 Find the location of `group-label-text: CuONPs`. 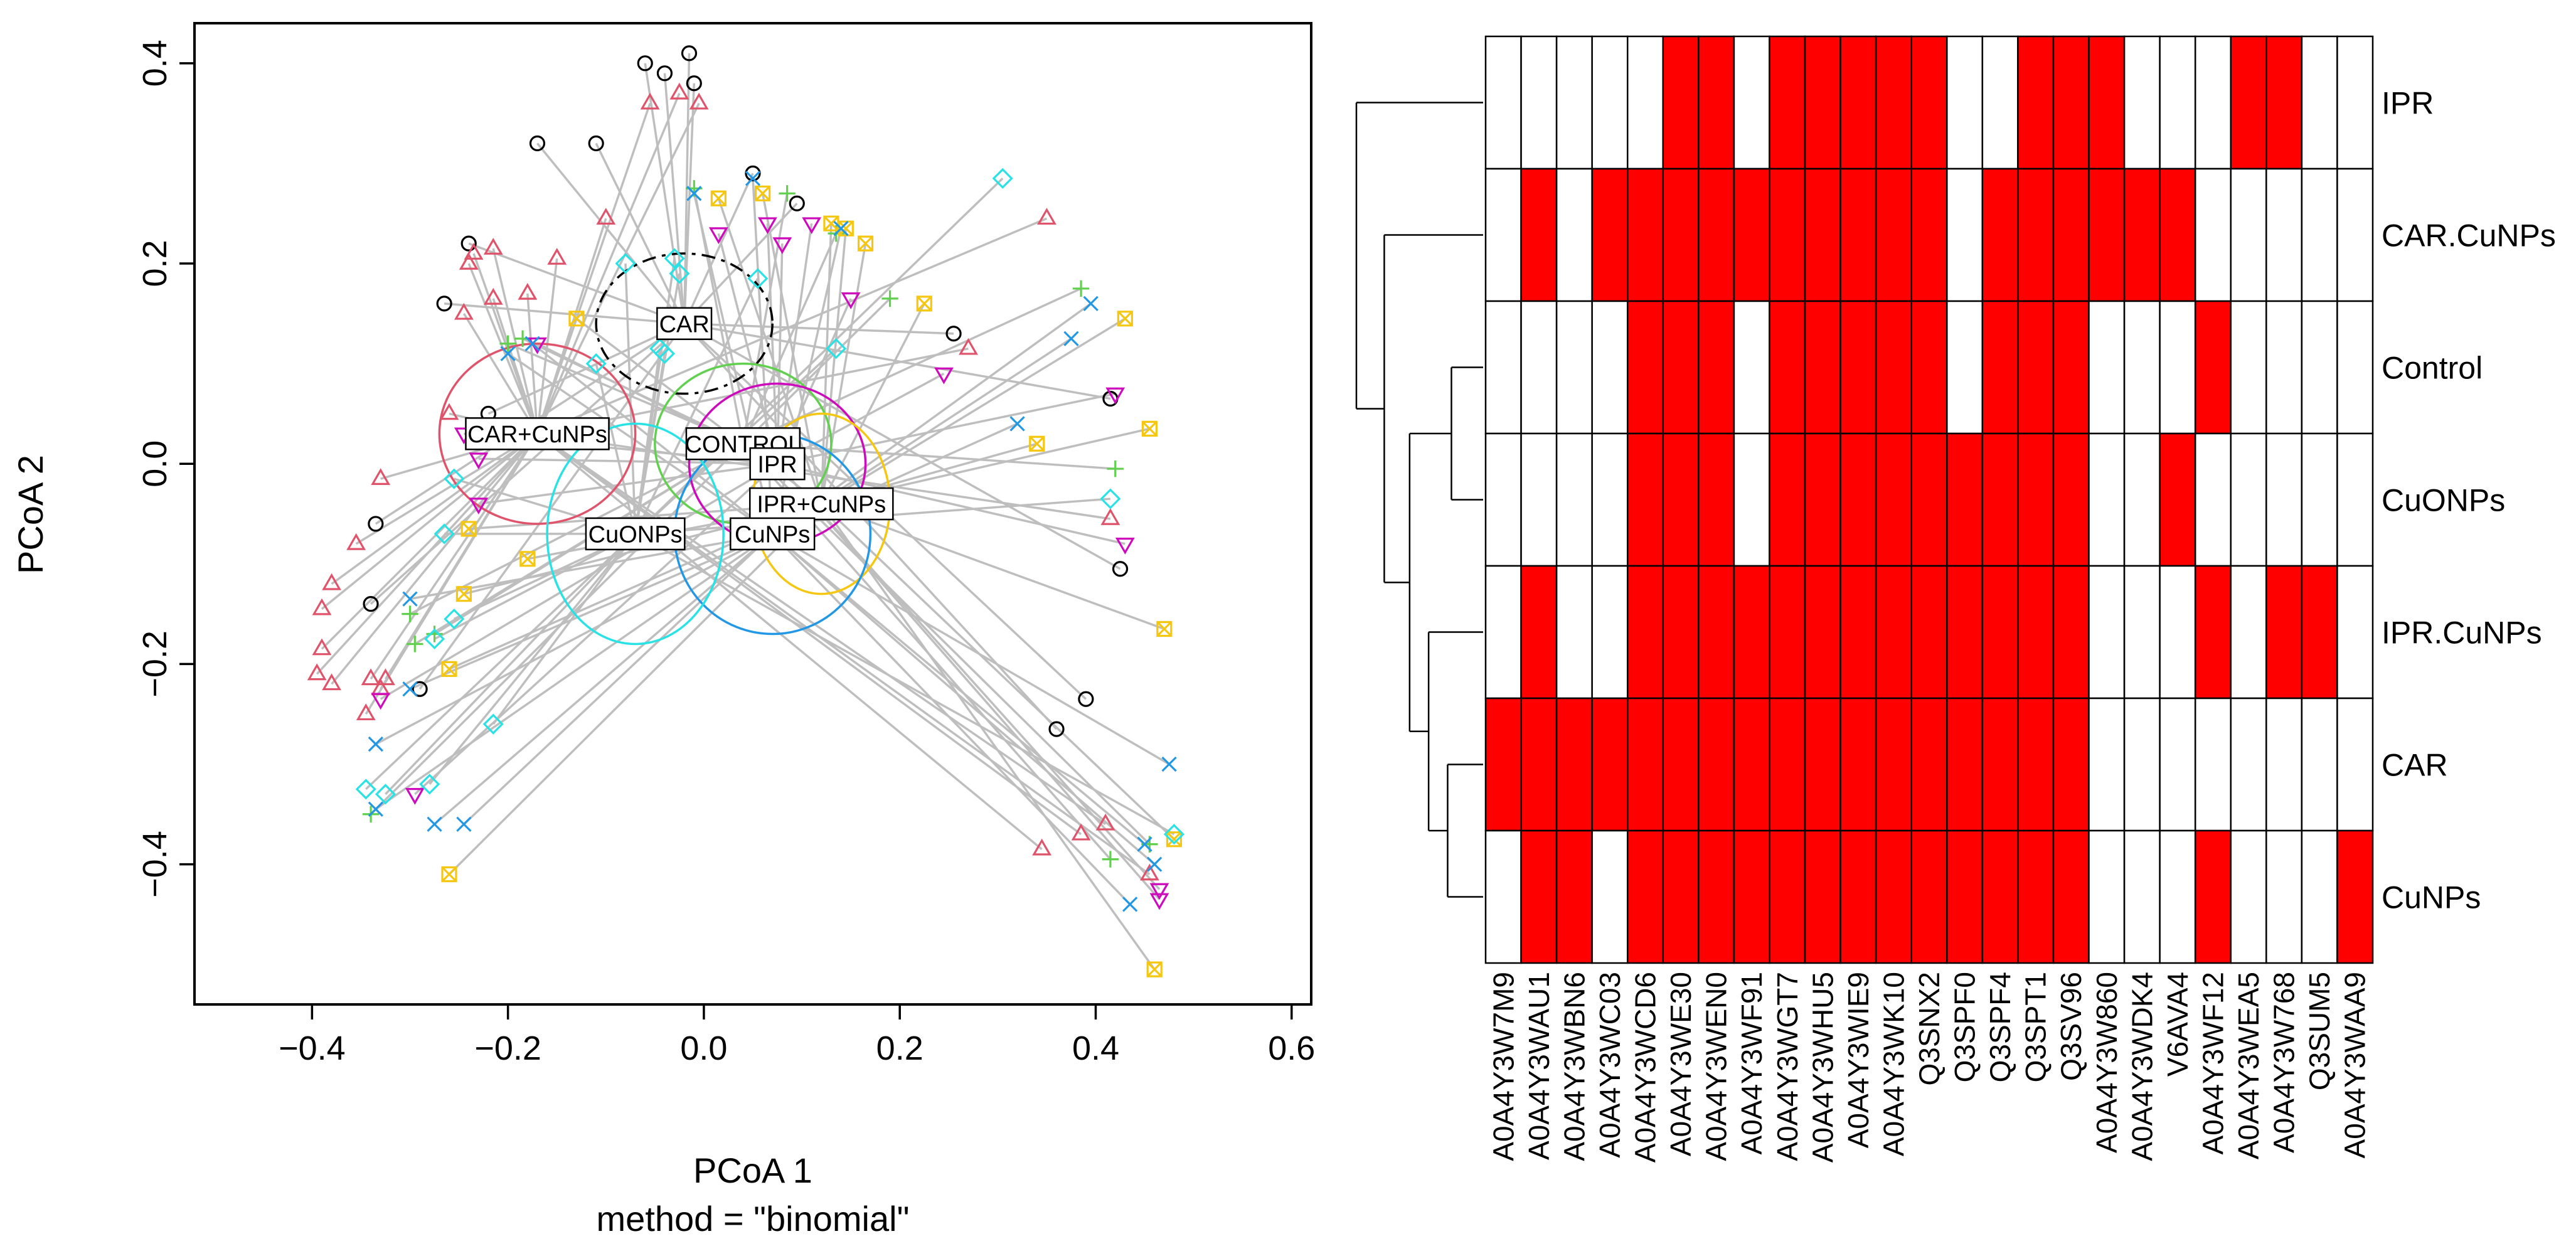

group-label-text: CuONPs is located at coordinates (636, 535).